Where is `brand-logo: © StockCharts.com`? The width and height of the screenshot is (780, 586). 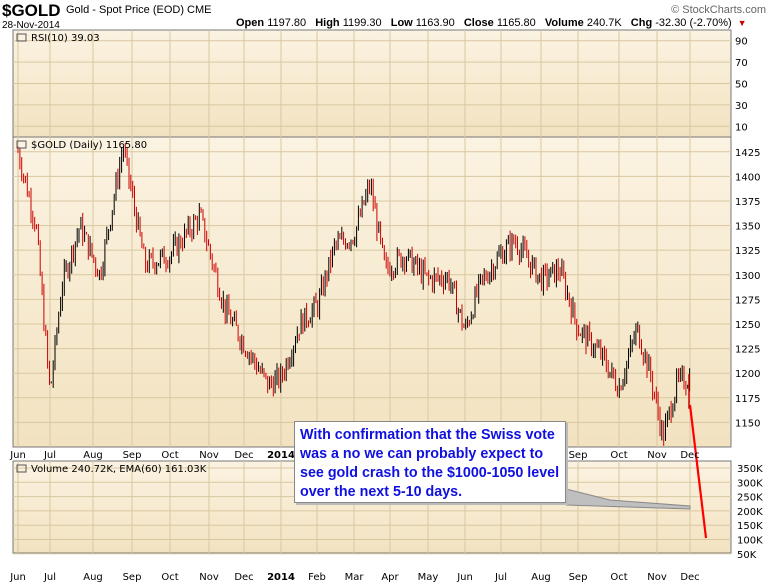 brand-logo: © StockCharts.com is located at coordinates (718, 10).